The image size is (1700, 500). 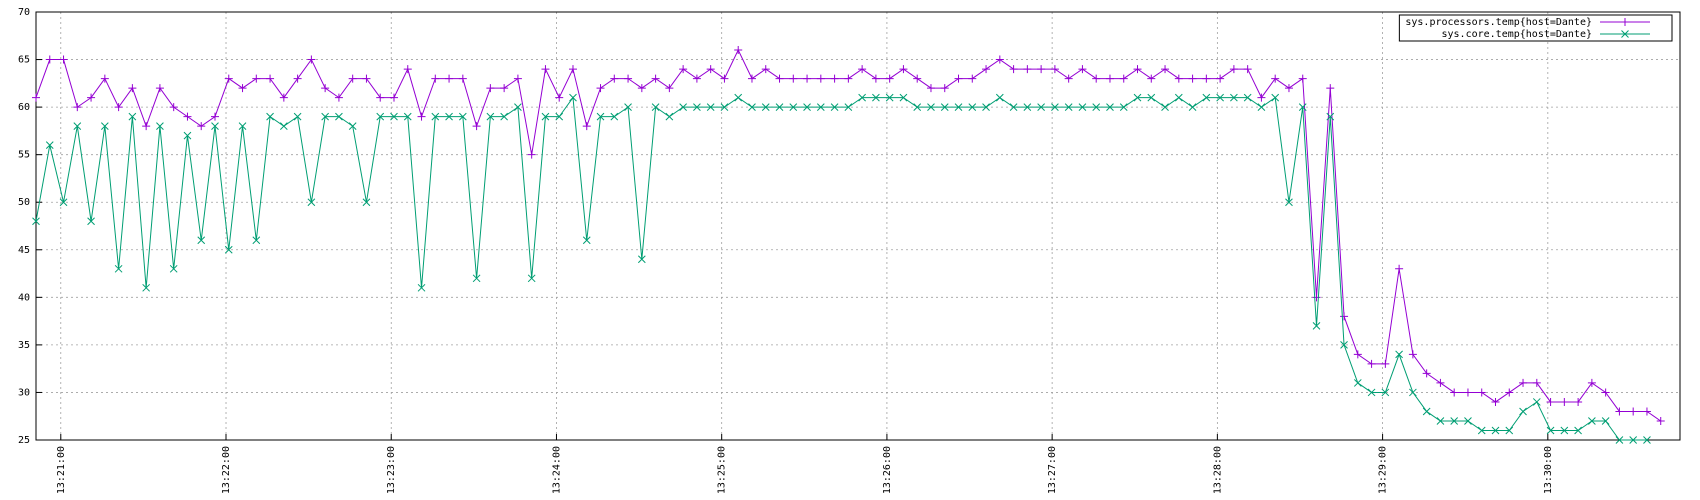 I want to click on y-tick-label: 55, so click(x=24, y=155).